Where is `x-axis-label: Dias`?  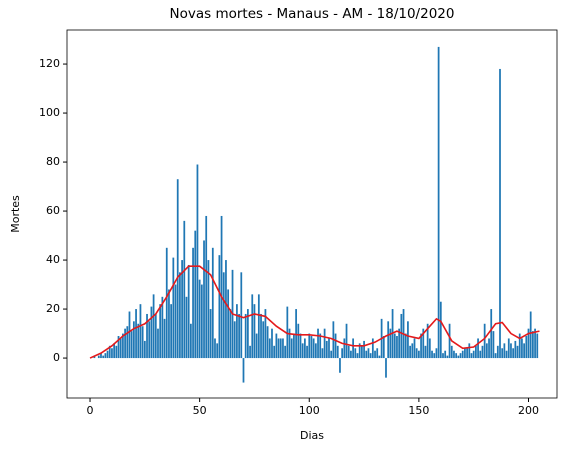
x-axis-label: Dias is located at coordinates (312, 435).